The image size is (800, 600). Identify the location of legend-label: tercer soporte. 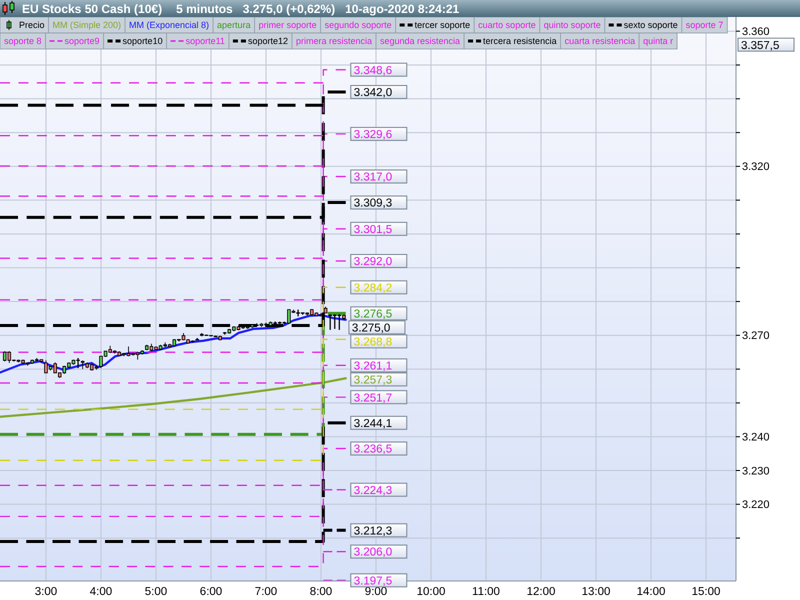
(442, 25).